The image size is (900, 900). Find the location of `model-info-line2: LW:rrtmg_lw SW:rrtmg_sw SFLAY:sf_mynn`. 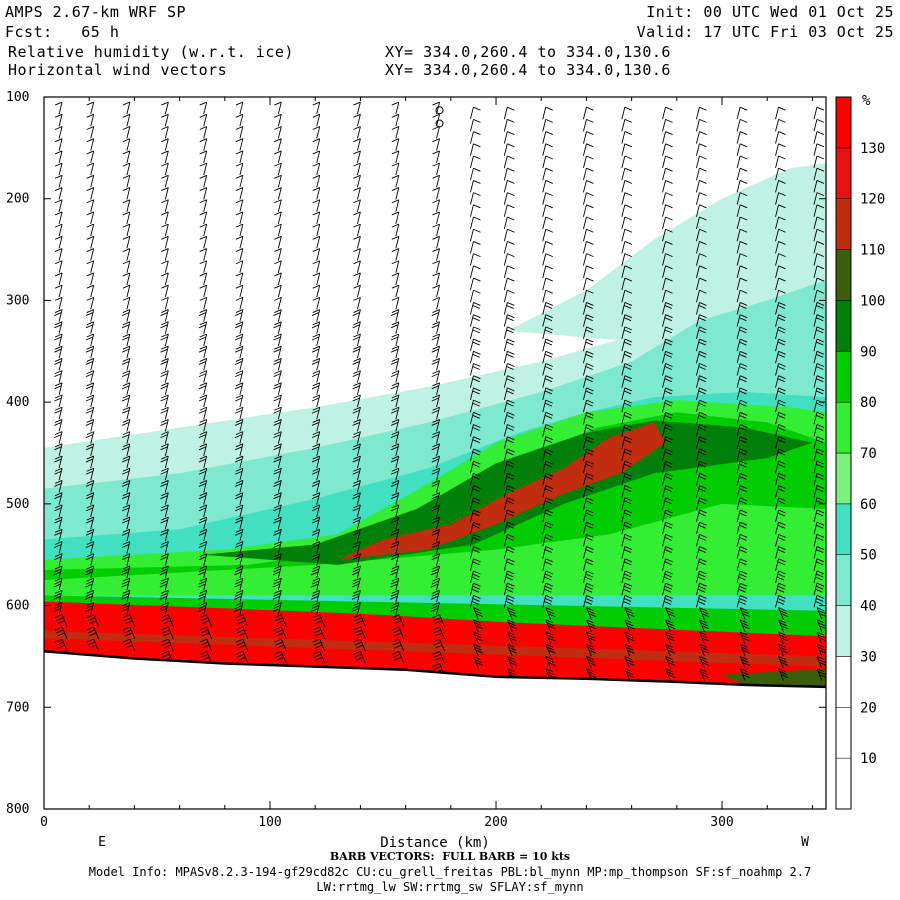

model-info-line2: LW:rrtmg_lw SW:rrtmg_sw SFLAY:sf_mynn is located at coordinates (450, 887).